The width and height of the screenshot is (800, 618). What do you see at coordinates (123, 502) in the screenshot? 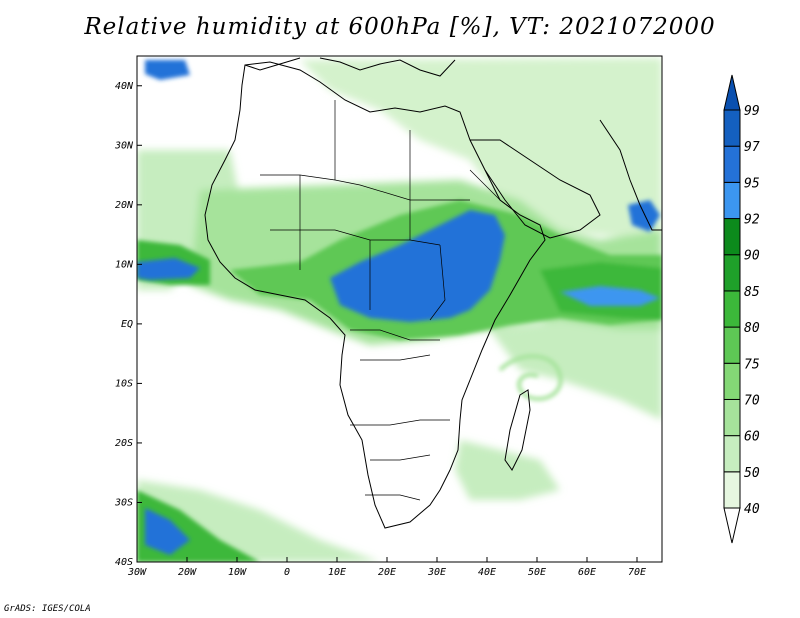
I see `lat-tick-label: 30S` at bounding box center [123, 502].